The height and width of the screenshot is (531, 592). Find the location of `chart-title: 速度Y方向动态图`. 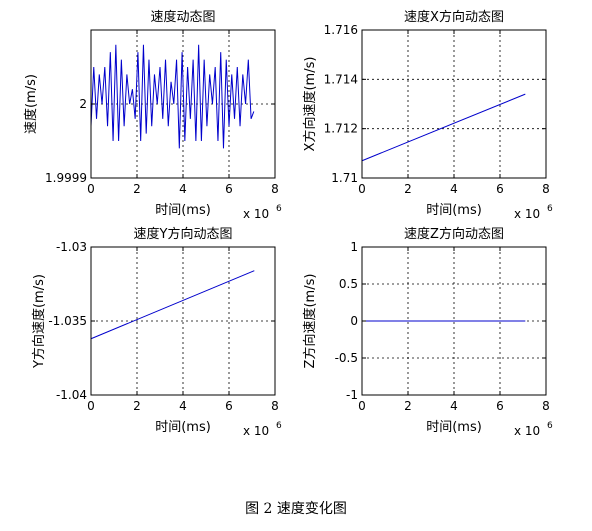

chart-title: 速度Y方向动态图 is located at coordinates (183, 234).